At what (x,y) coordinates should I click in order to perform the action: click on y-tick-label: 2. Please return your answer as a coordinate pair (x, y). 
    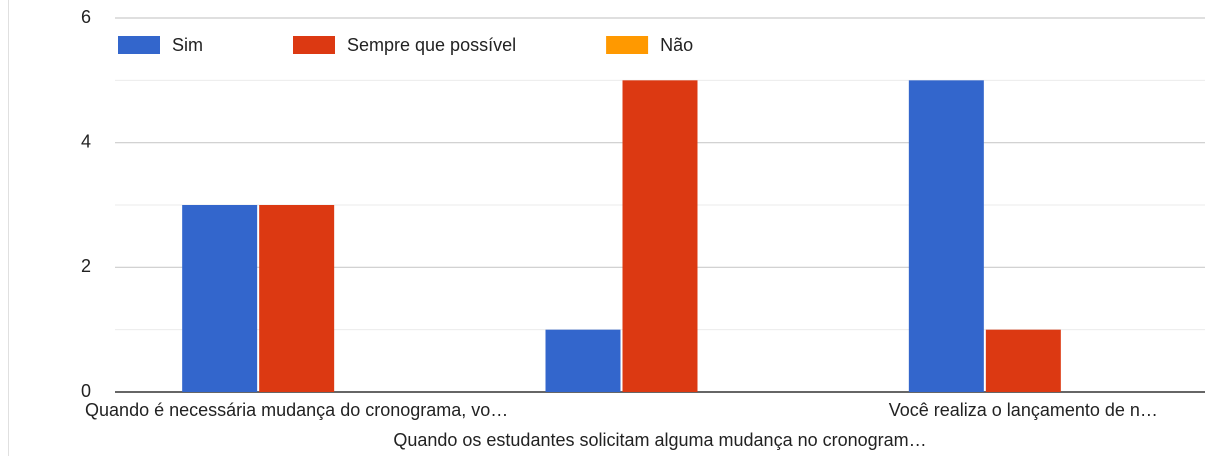
    Looking at the image, I should click on (86, 266).